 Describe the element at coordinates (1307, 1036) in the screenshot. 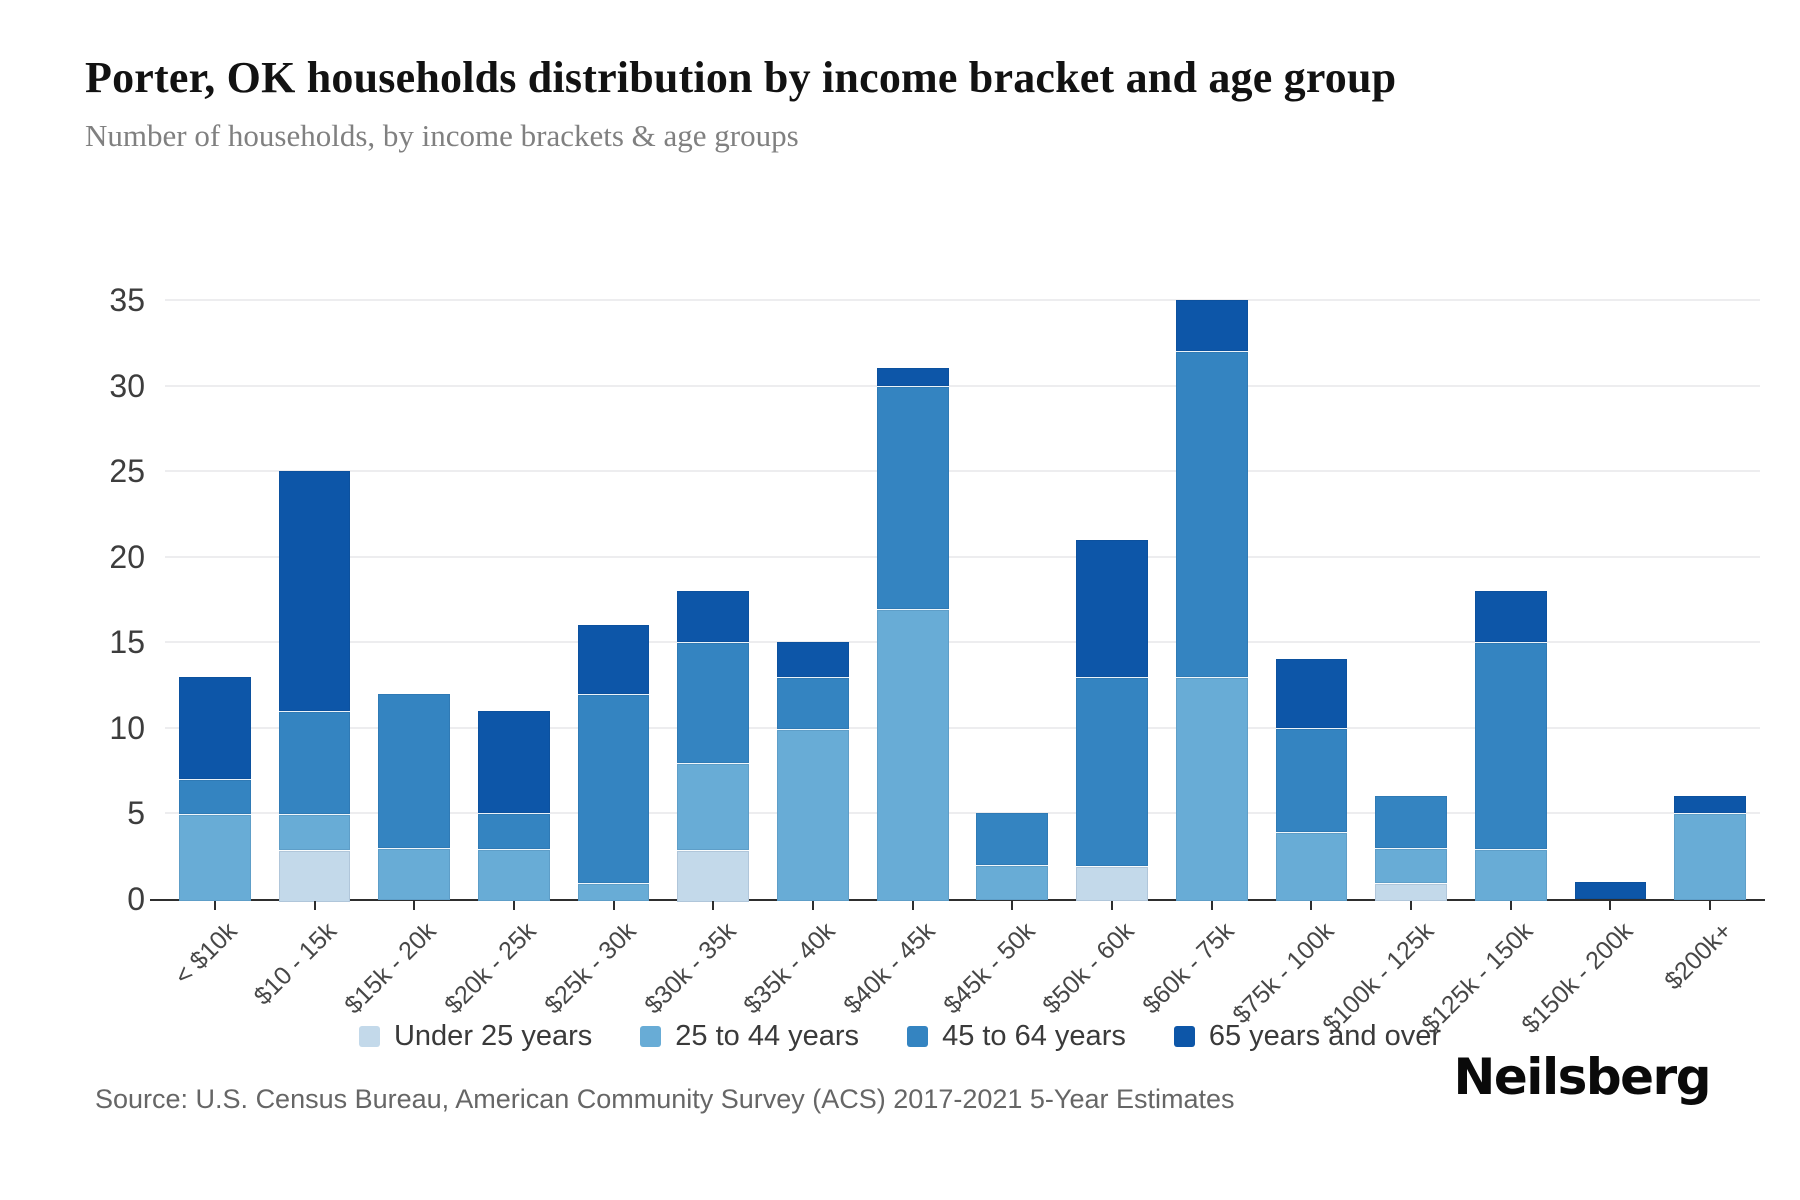

I see `legend-item-65-years-and-over: 65 years and over` at that location.